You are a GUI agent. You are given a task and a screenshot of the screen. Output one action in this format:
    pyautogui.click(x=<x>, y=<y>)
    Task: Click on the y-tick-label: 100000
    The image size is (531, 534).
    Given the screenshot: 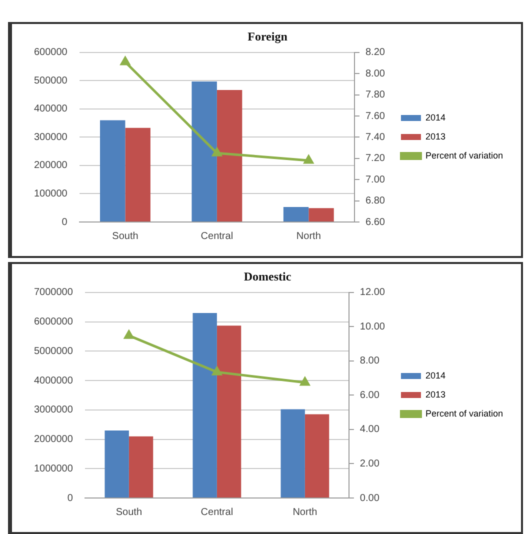 What is the action you would take?
    pyautogui.click(x=51, y=194)
    